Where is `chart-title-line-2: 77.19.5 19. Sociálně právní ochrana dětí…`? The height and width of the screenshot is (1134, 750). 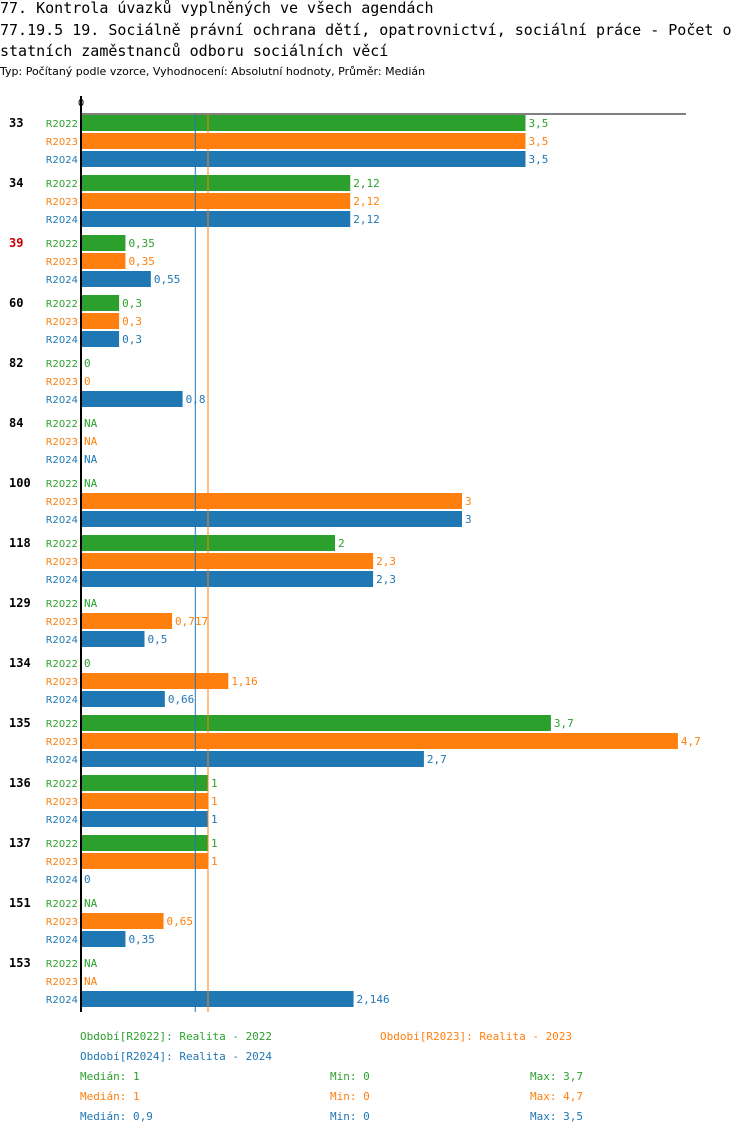 chart-title-line-2: 77.19.5 19. Sociálně právní ochrana dětí… is located at coordinates (366, 30).